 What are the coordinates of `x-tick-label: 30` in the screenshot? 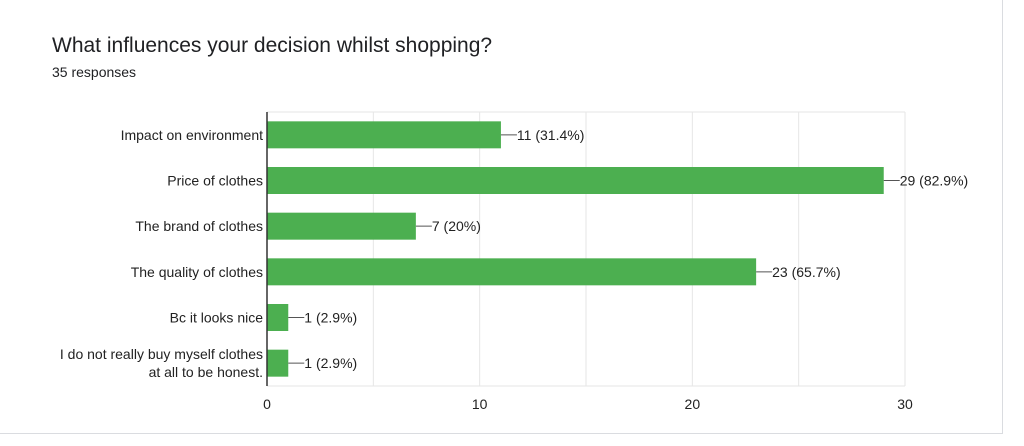 It's located at (905, 404).